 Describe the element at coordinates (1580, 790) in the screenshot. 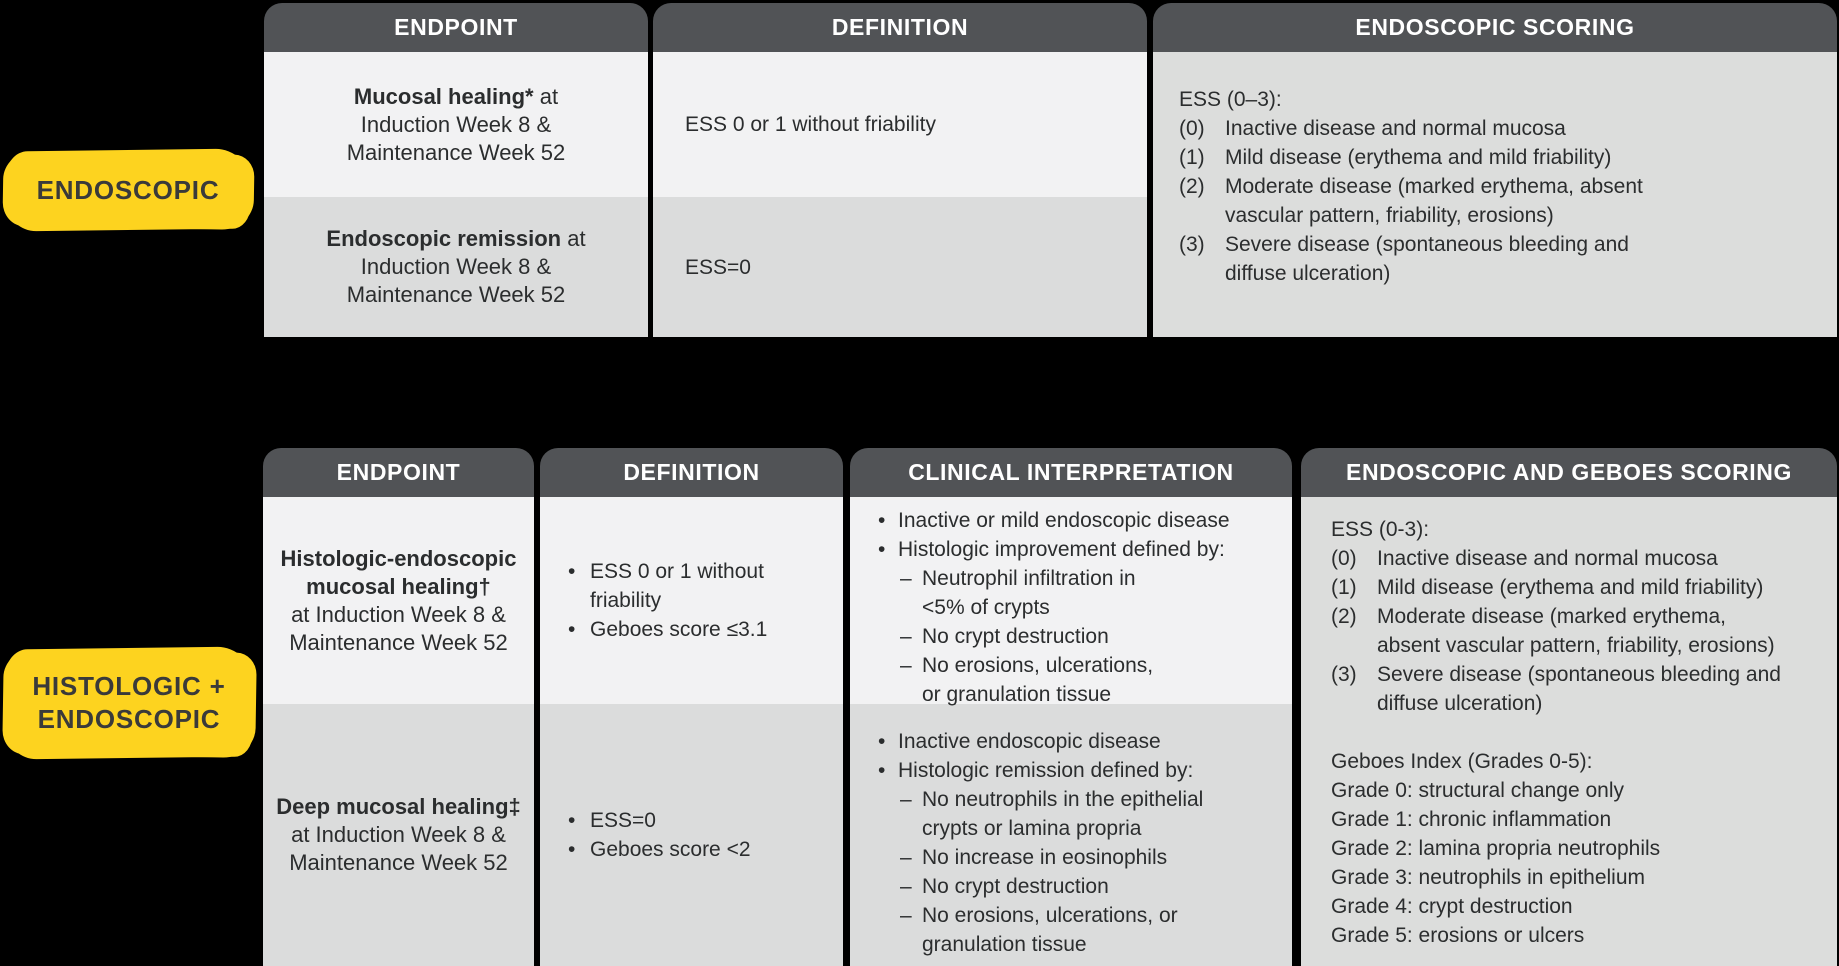

I see `text-line: Grade 0: structural change only` at that location.